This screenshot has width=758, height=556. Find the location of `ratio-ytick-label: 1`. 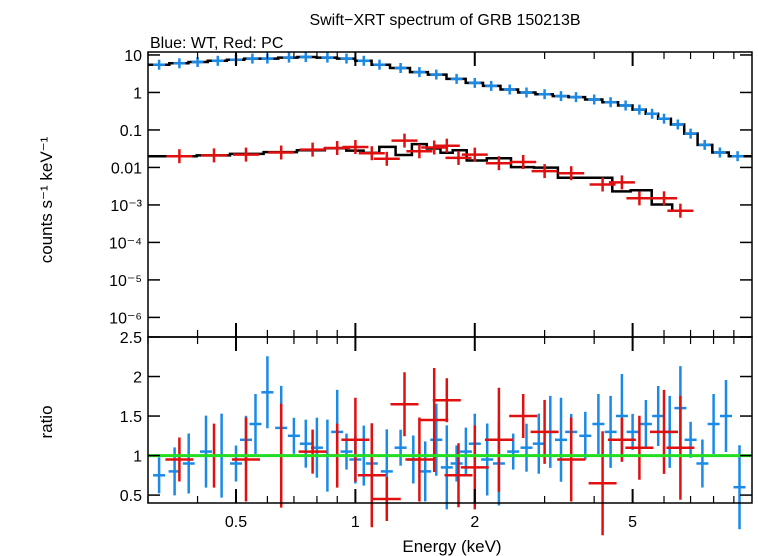

ratio-ytick-label: 1 is located at coordinates (137, 457).